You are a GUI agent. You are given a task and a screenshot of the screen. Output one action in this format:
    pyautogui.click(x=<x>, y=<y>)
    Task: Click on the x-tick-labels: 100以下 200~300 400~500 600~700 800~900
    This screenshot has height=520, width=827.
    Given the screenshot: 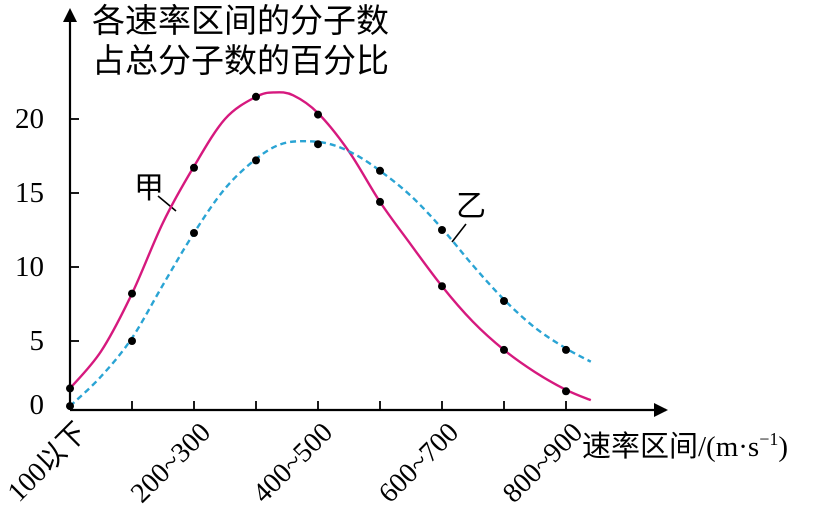 What is the action you would take?
    pyautogui.click(x=295, y=463)
    